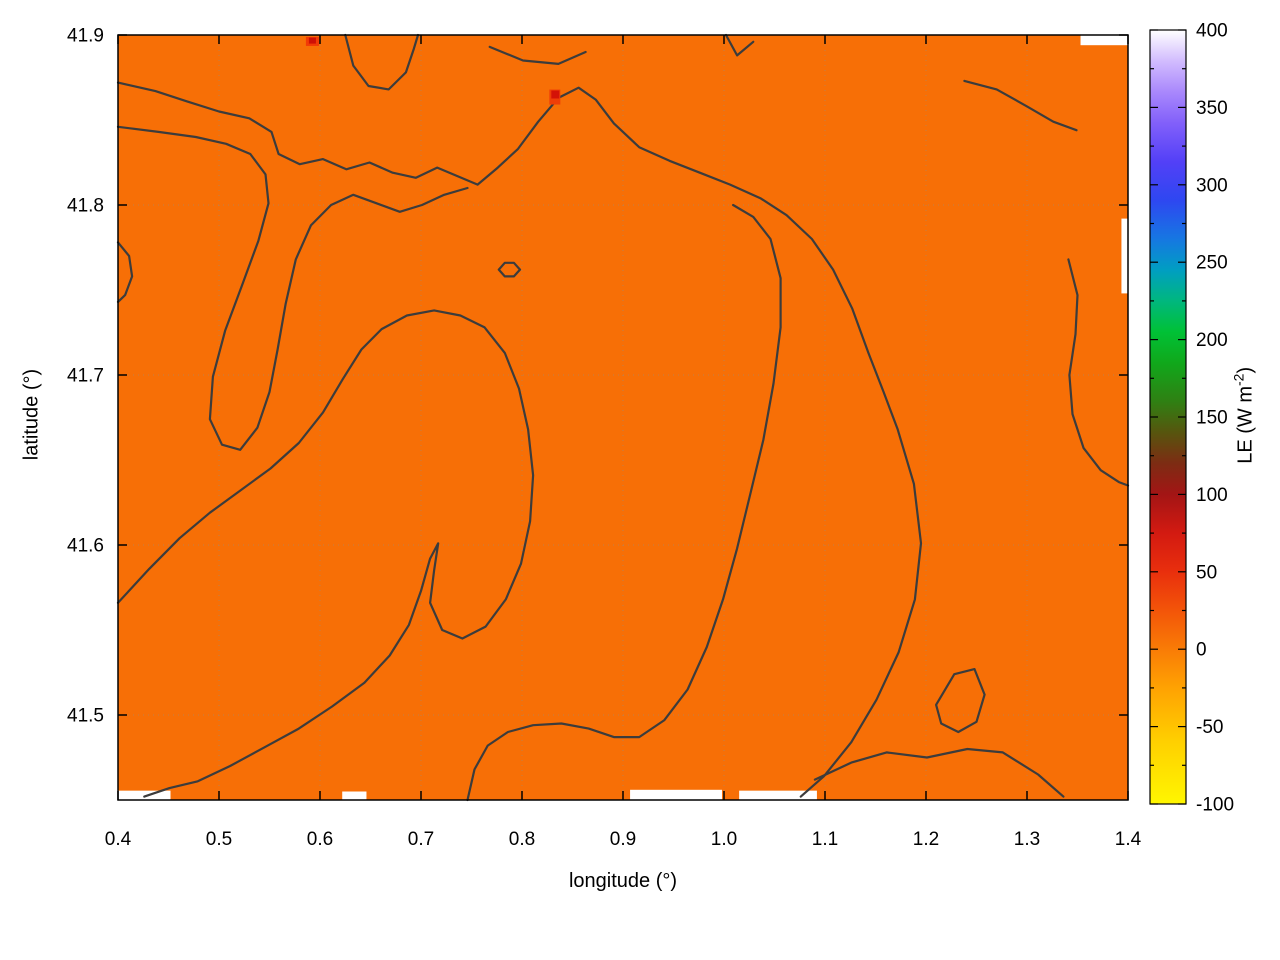  I want to click on colorbar-ticks: -100 -50 0 50 100 150 200 250 300 350 400, so click(1192, 418).